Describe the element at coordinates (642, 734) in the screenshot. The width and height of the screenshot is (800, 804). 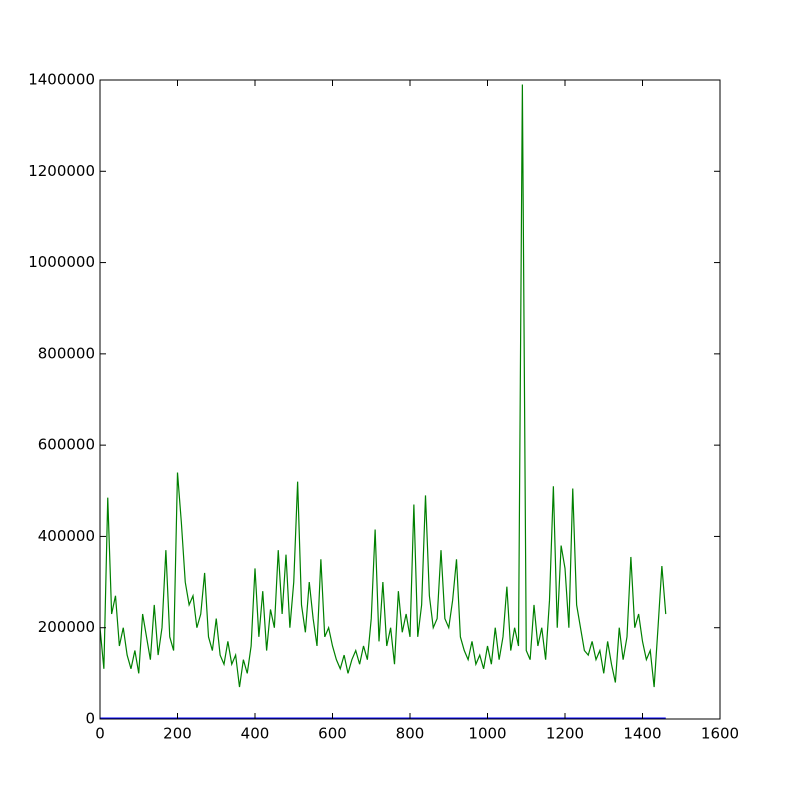
I see `x-tick-label: 1400` at that location.